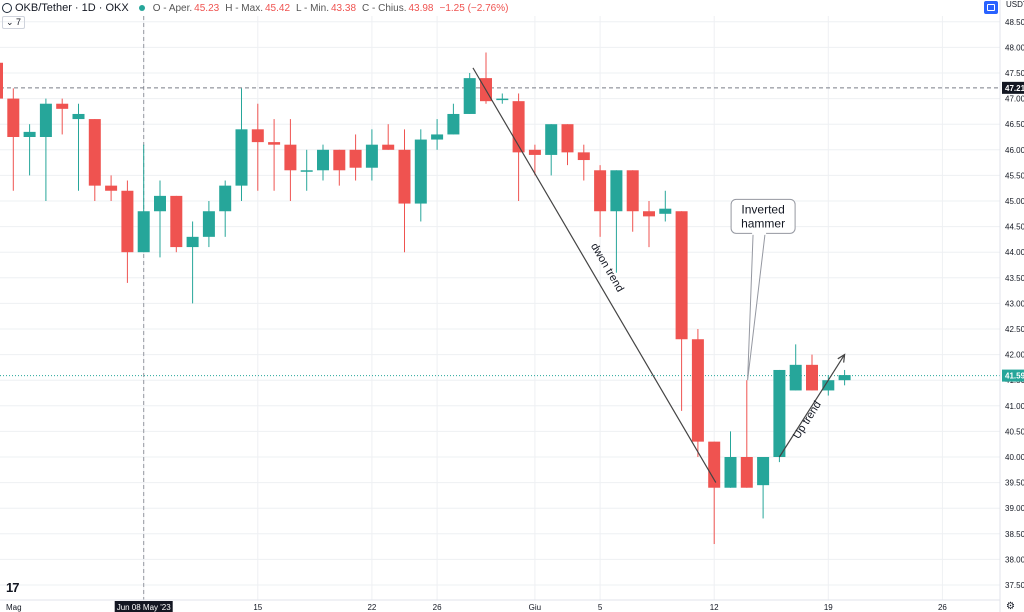  What do you see at coordinates (343, 8) in the screenshot?
I see `low-value: 43.38` at bounding box center [343, 8].